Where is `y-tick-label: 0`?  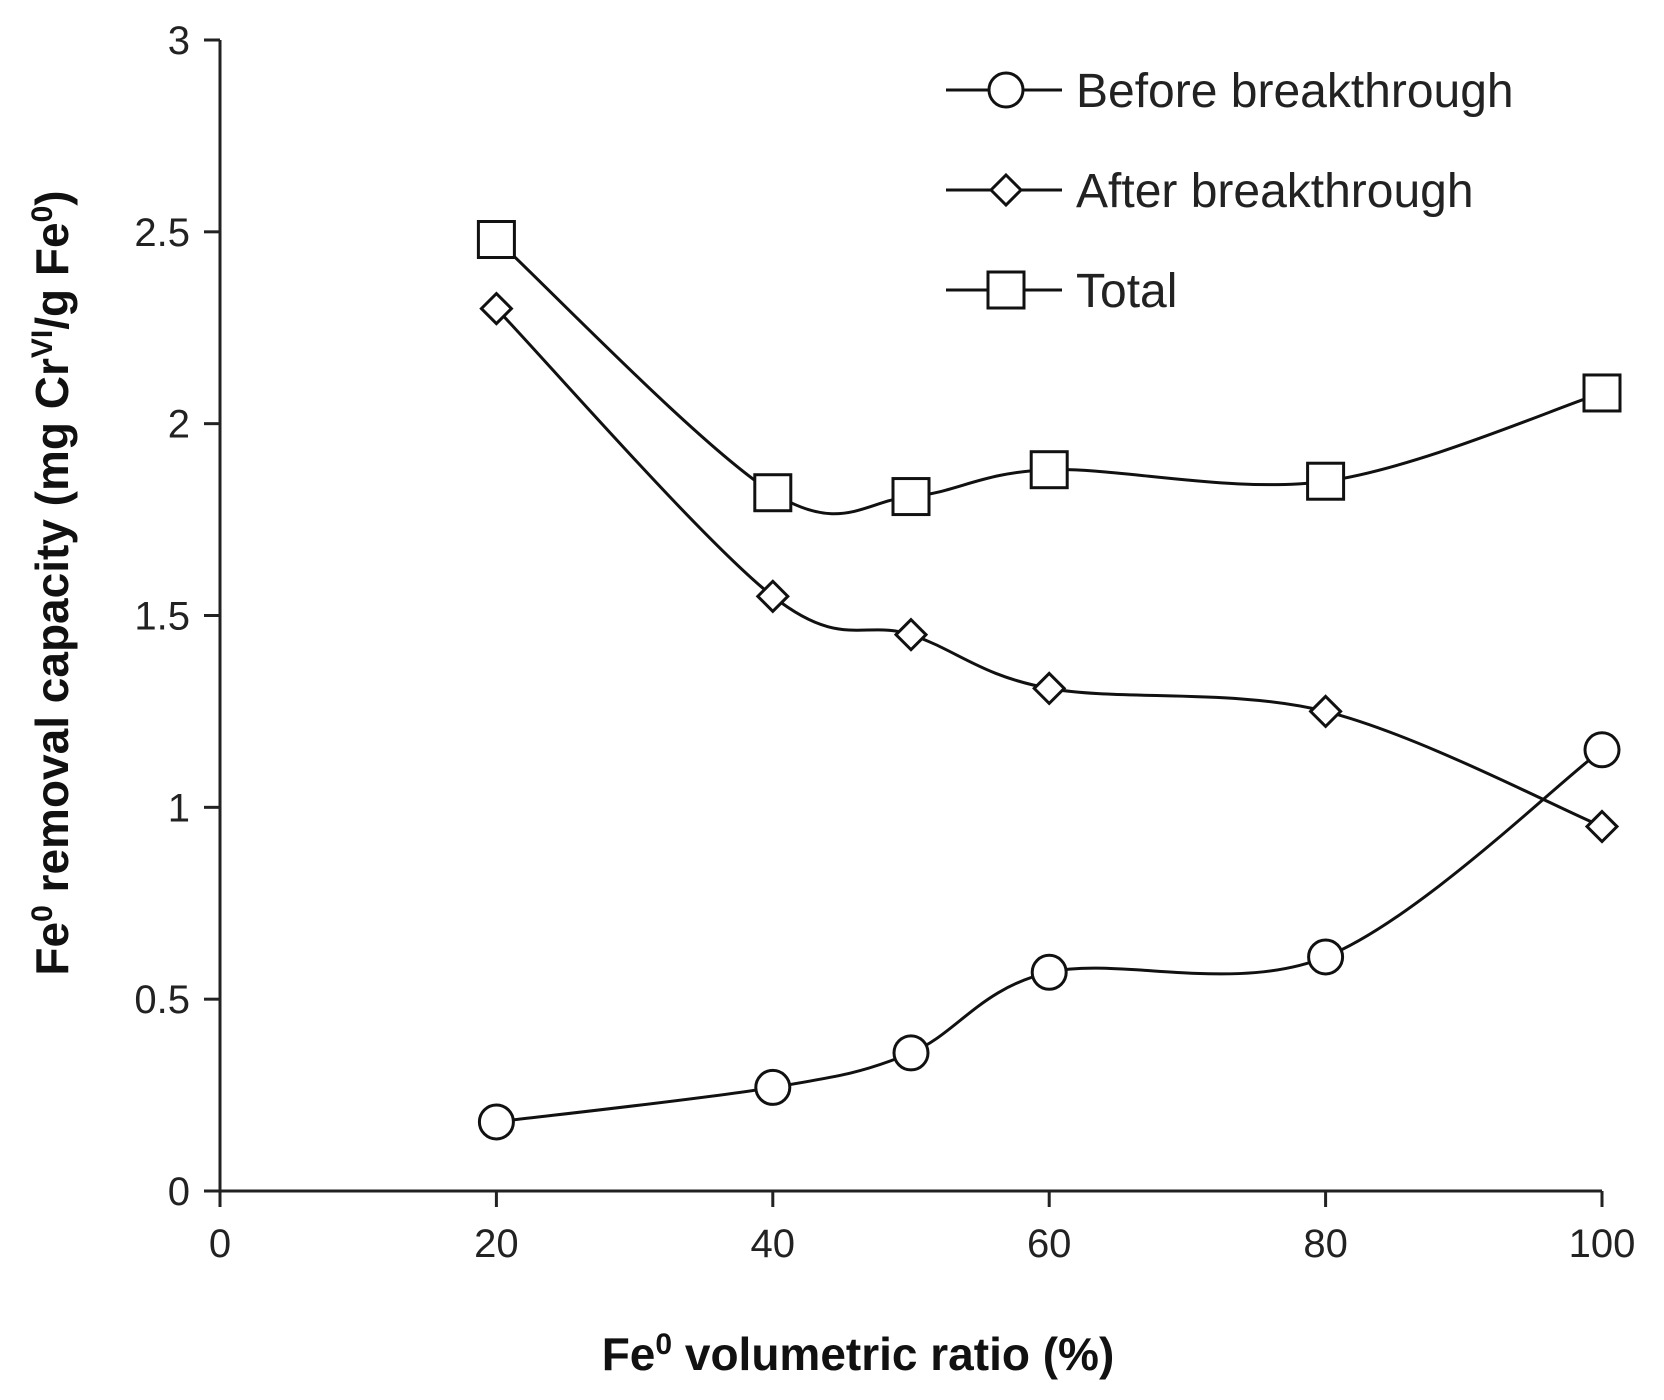 y-tick-label: 0 is located at coordinates (179, 1192).